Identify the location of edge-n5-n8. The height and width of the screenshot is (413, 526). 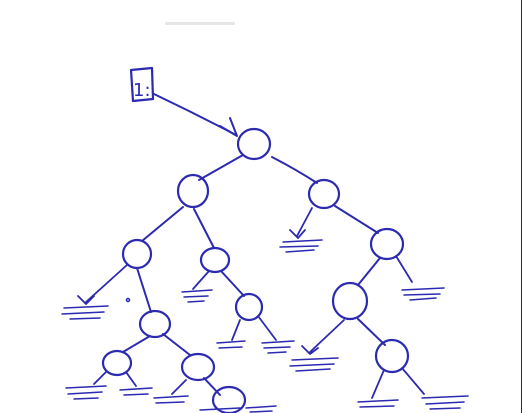
(232, 283).